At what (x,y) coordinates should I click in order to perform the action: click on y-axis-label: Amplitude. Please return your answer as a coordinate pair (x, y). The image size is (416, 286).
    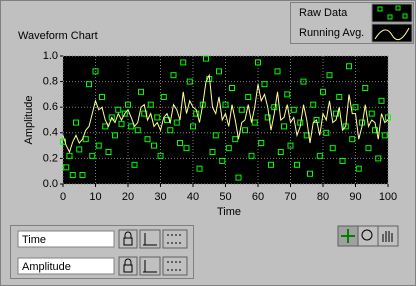
    Looking at the image, I should click on (29, 120).